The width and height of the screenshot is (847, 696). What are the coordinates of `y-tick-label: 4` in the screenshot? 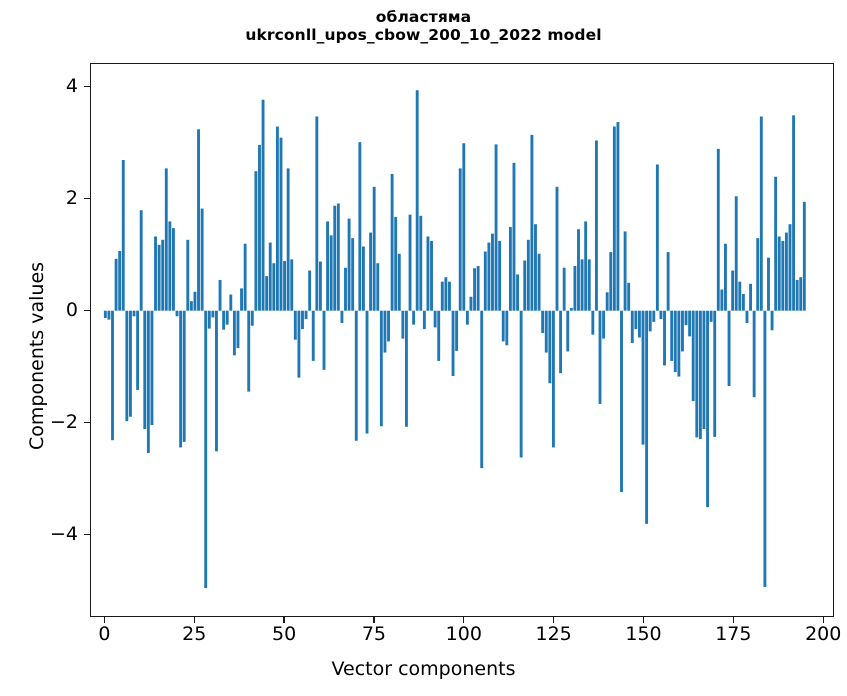 It's located at (71, 85).